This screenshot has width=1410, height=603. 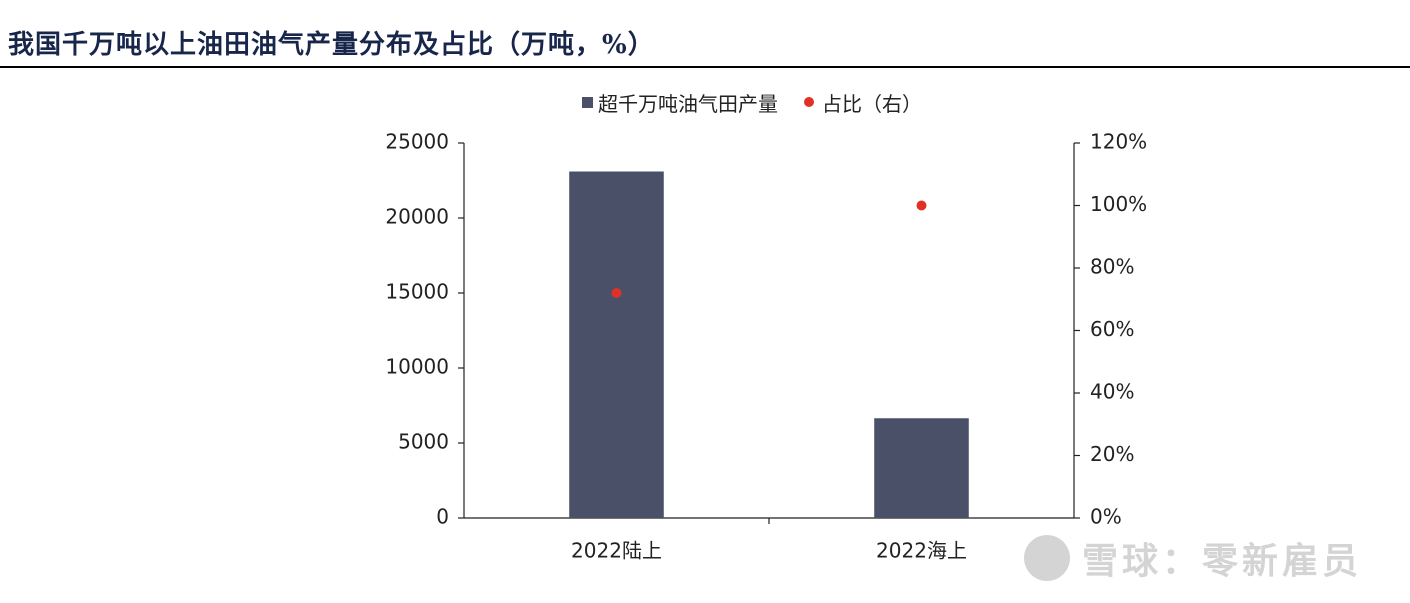 I want to click on left-tick-label: 20000, so click(x=417, y=217).